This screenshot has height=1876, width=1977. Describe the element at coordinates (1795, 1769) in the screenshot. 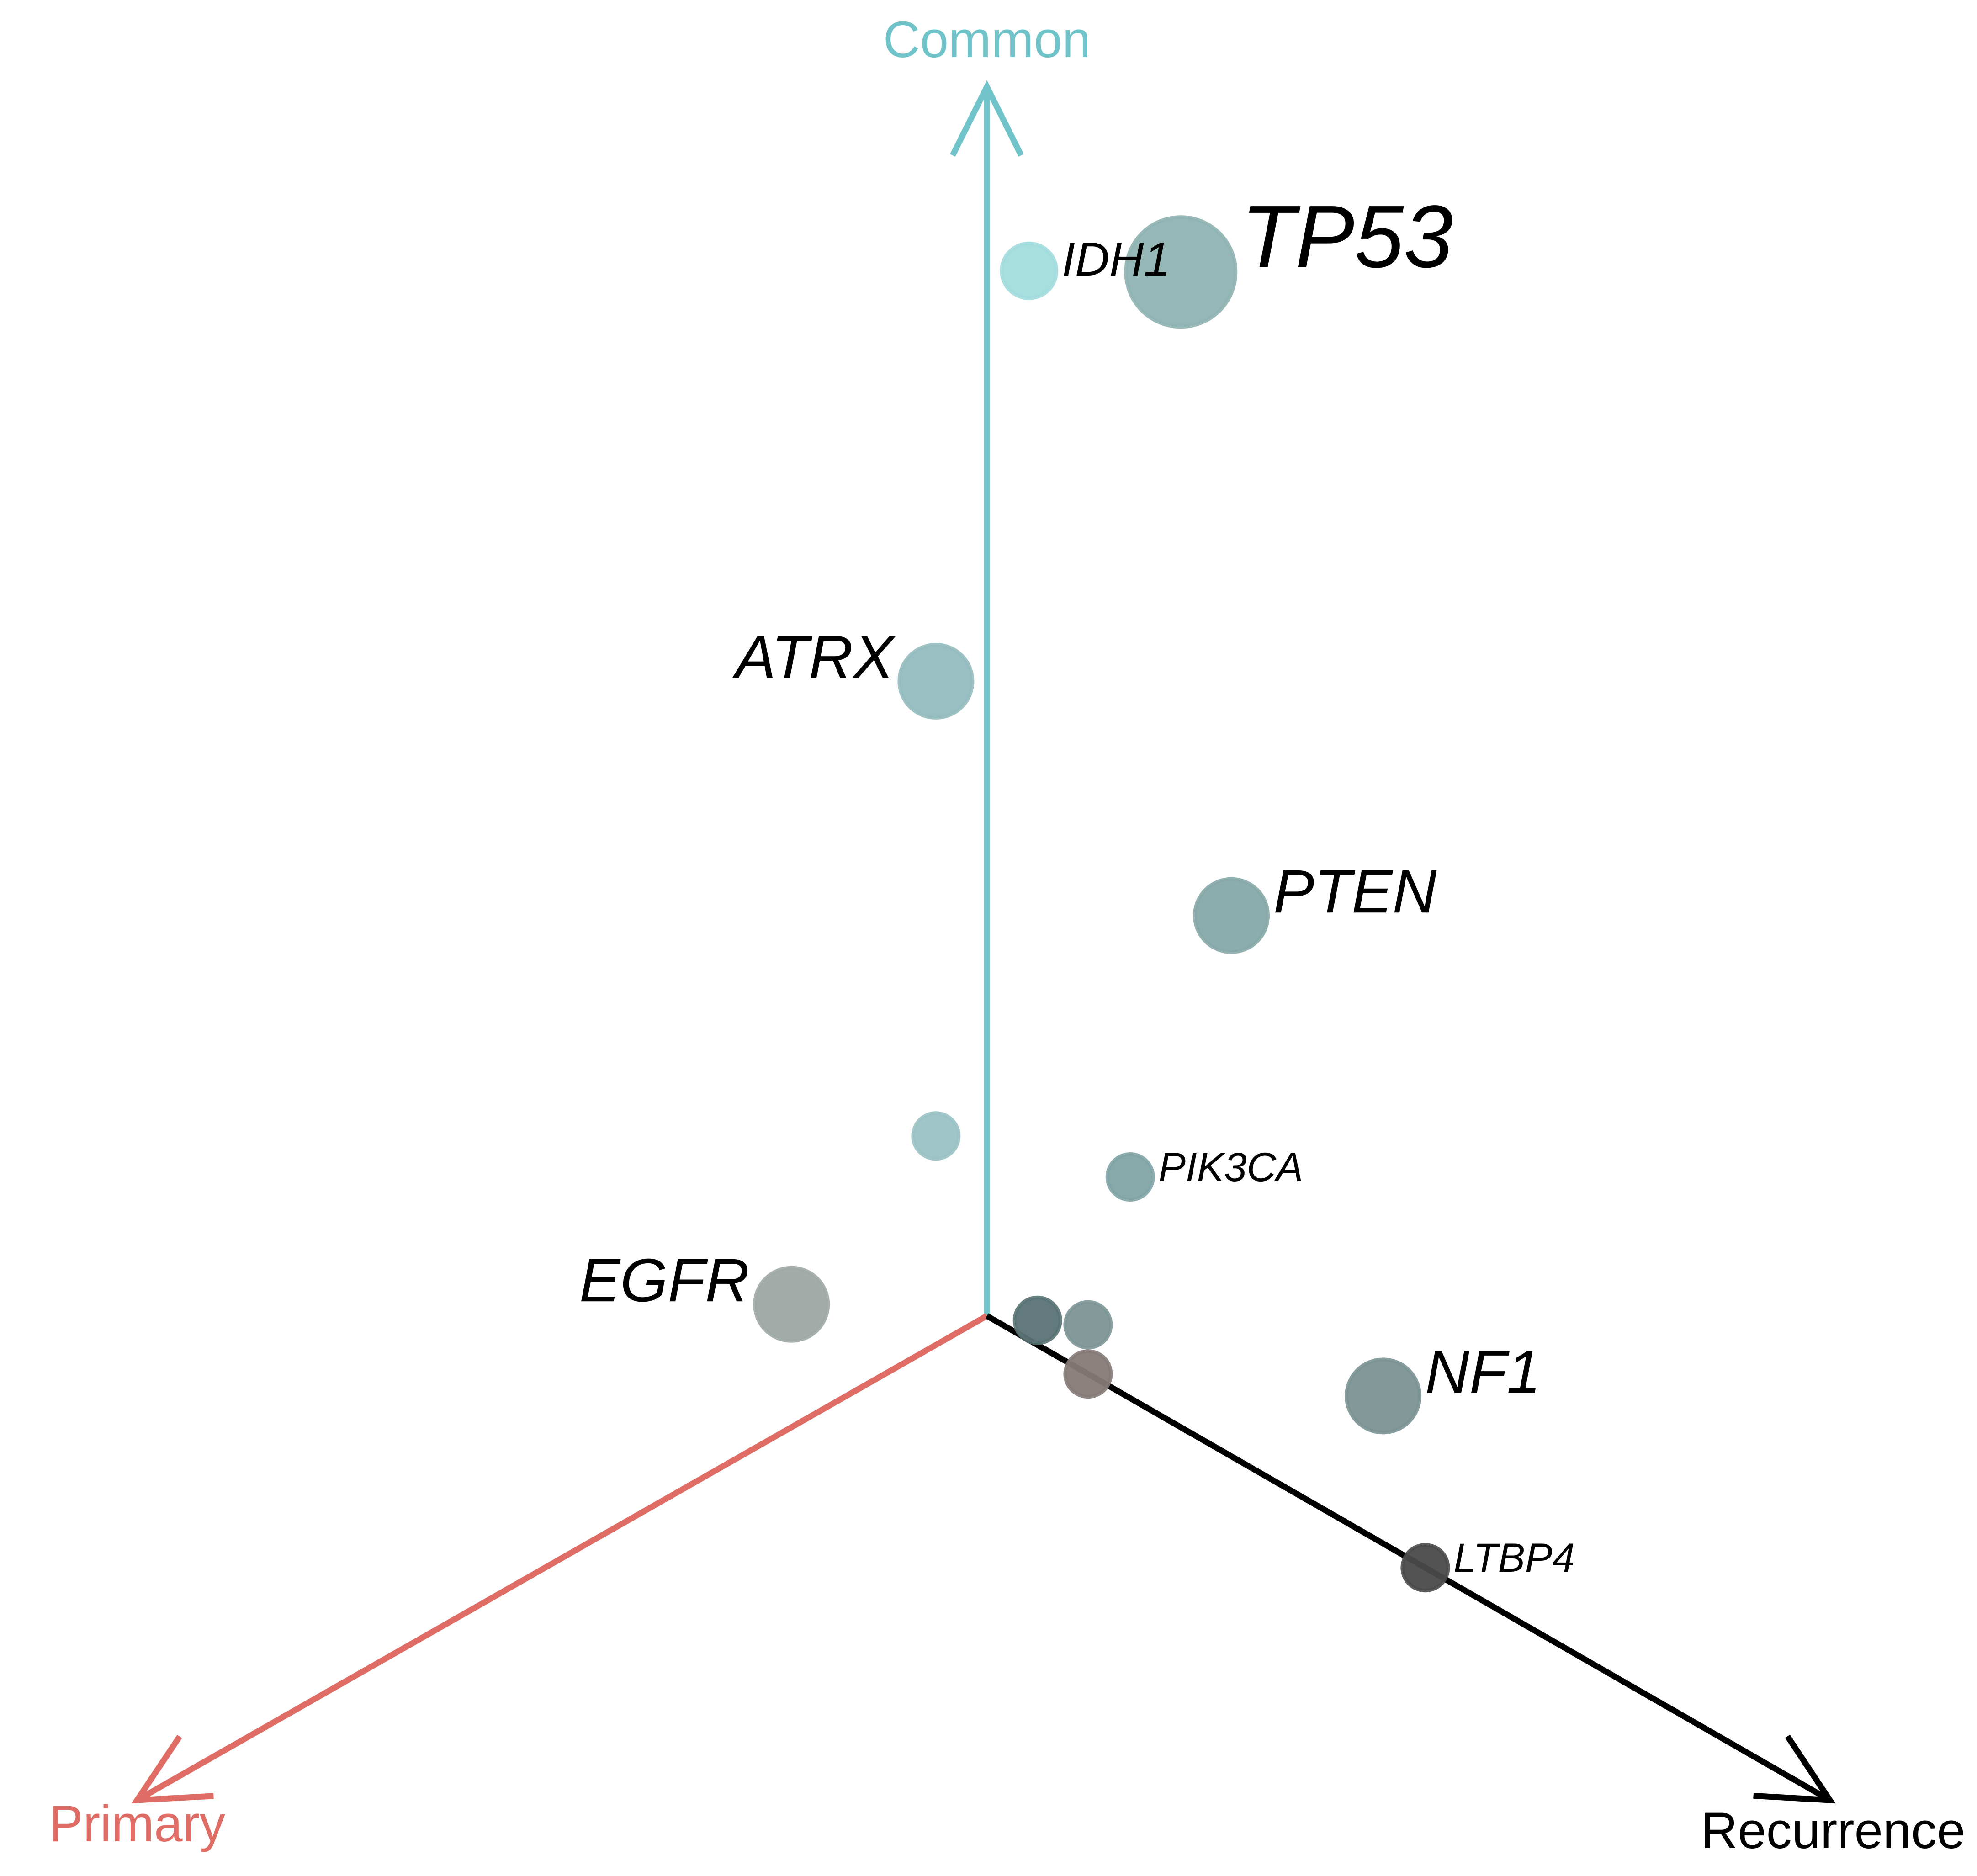

I see `axis-arrowhead-recurrence` at that location.